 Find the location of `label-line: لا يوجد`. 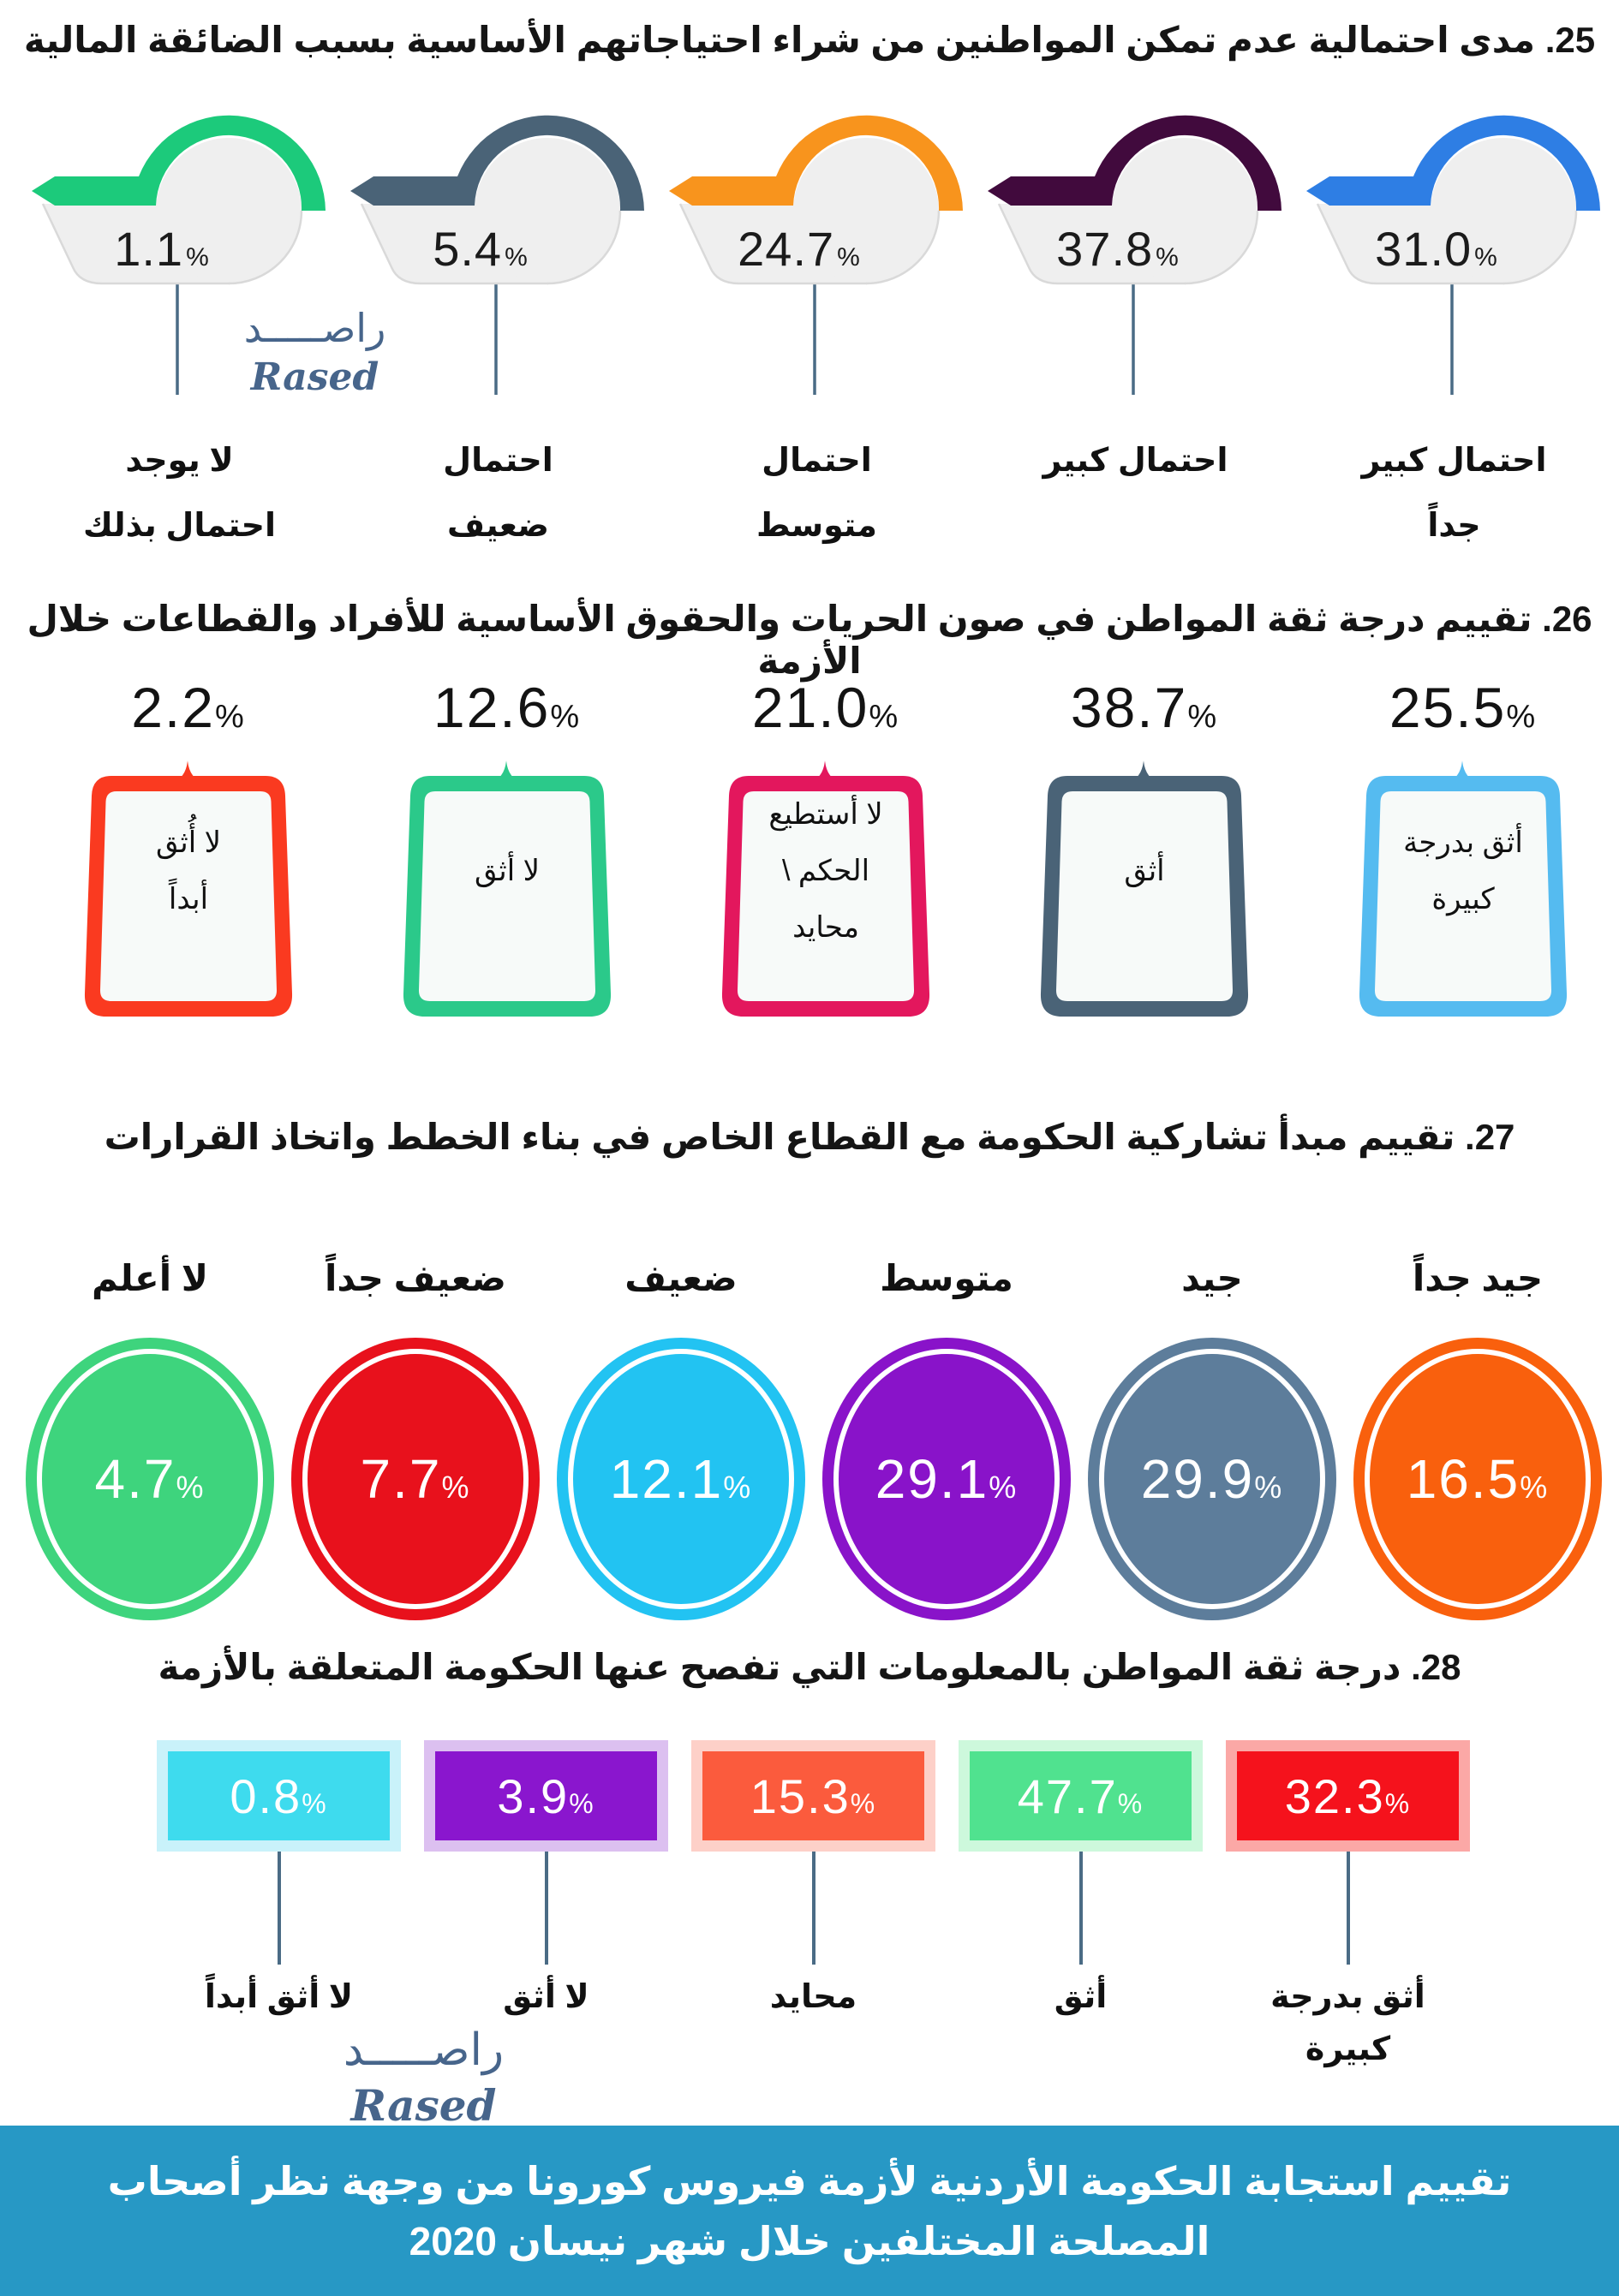

label-line: لا يوجد is located at coordinates (179, 461).